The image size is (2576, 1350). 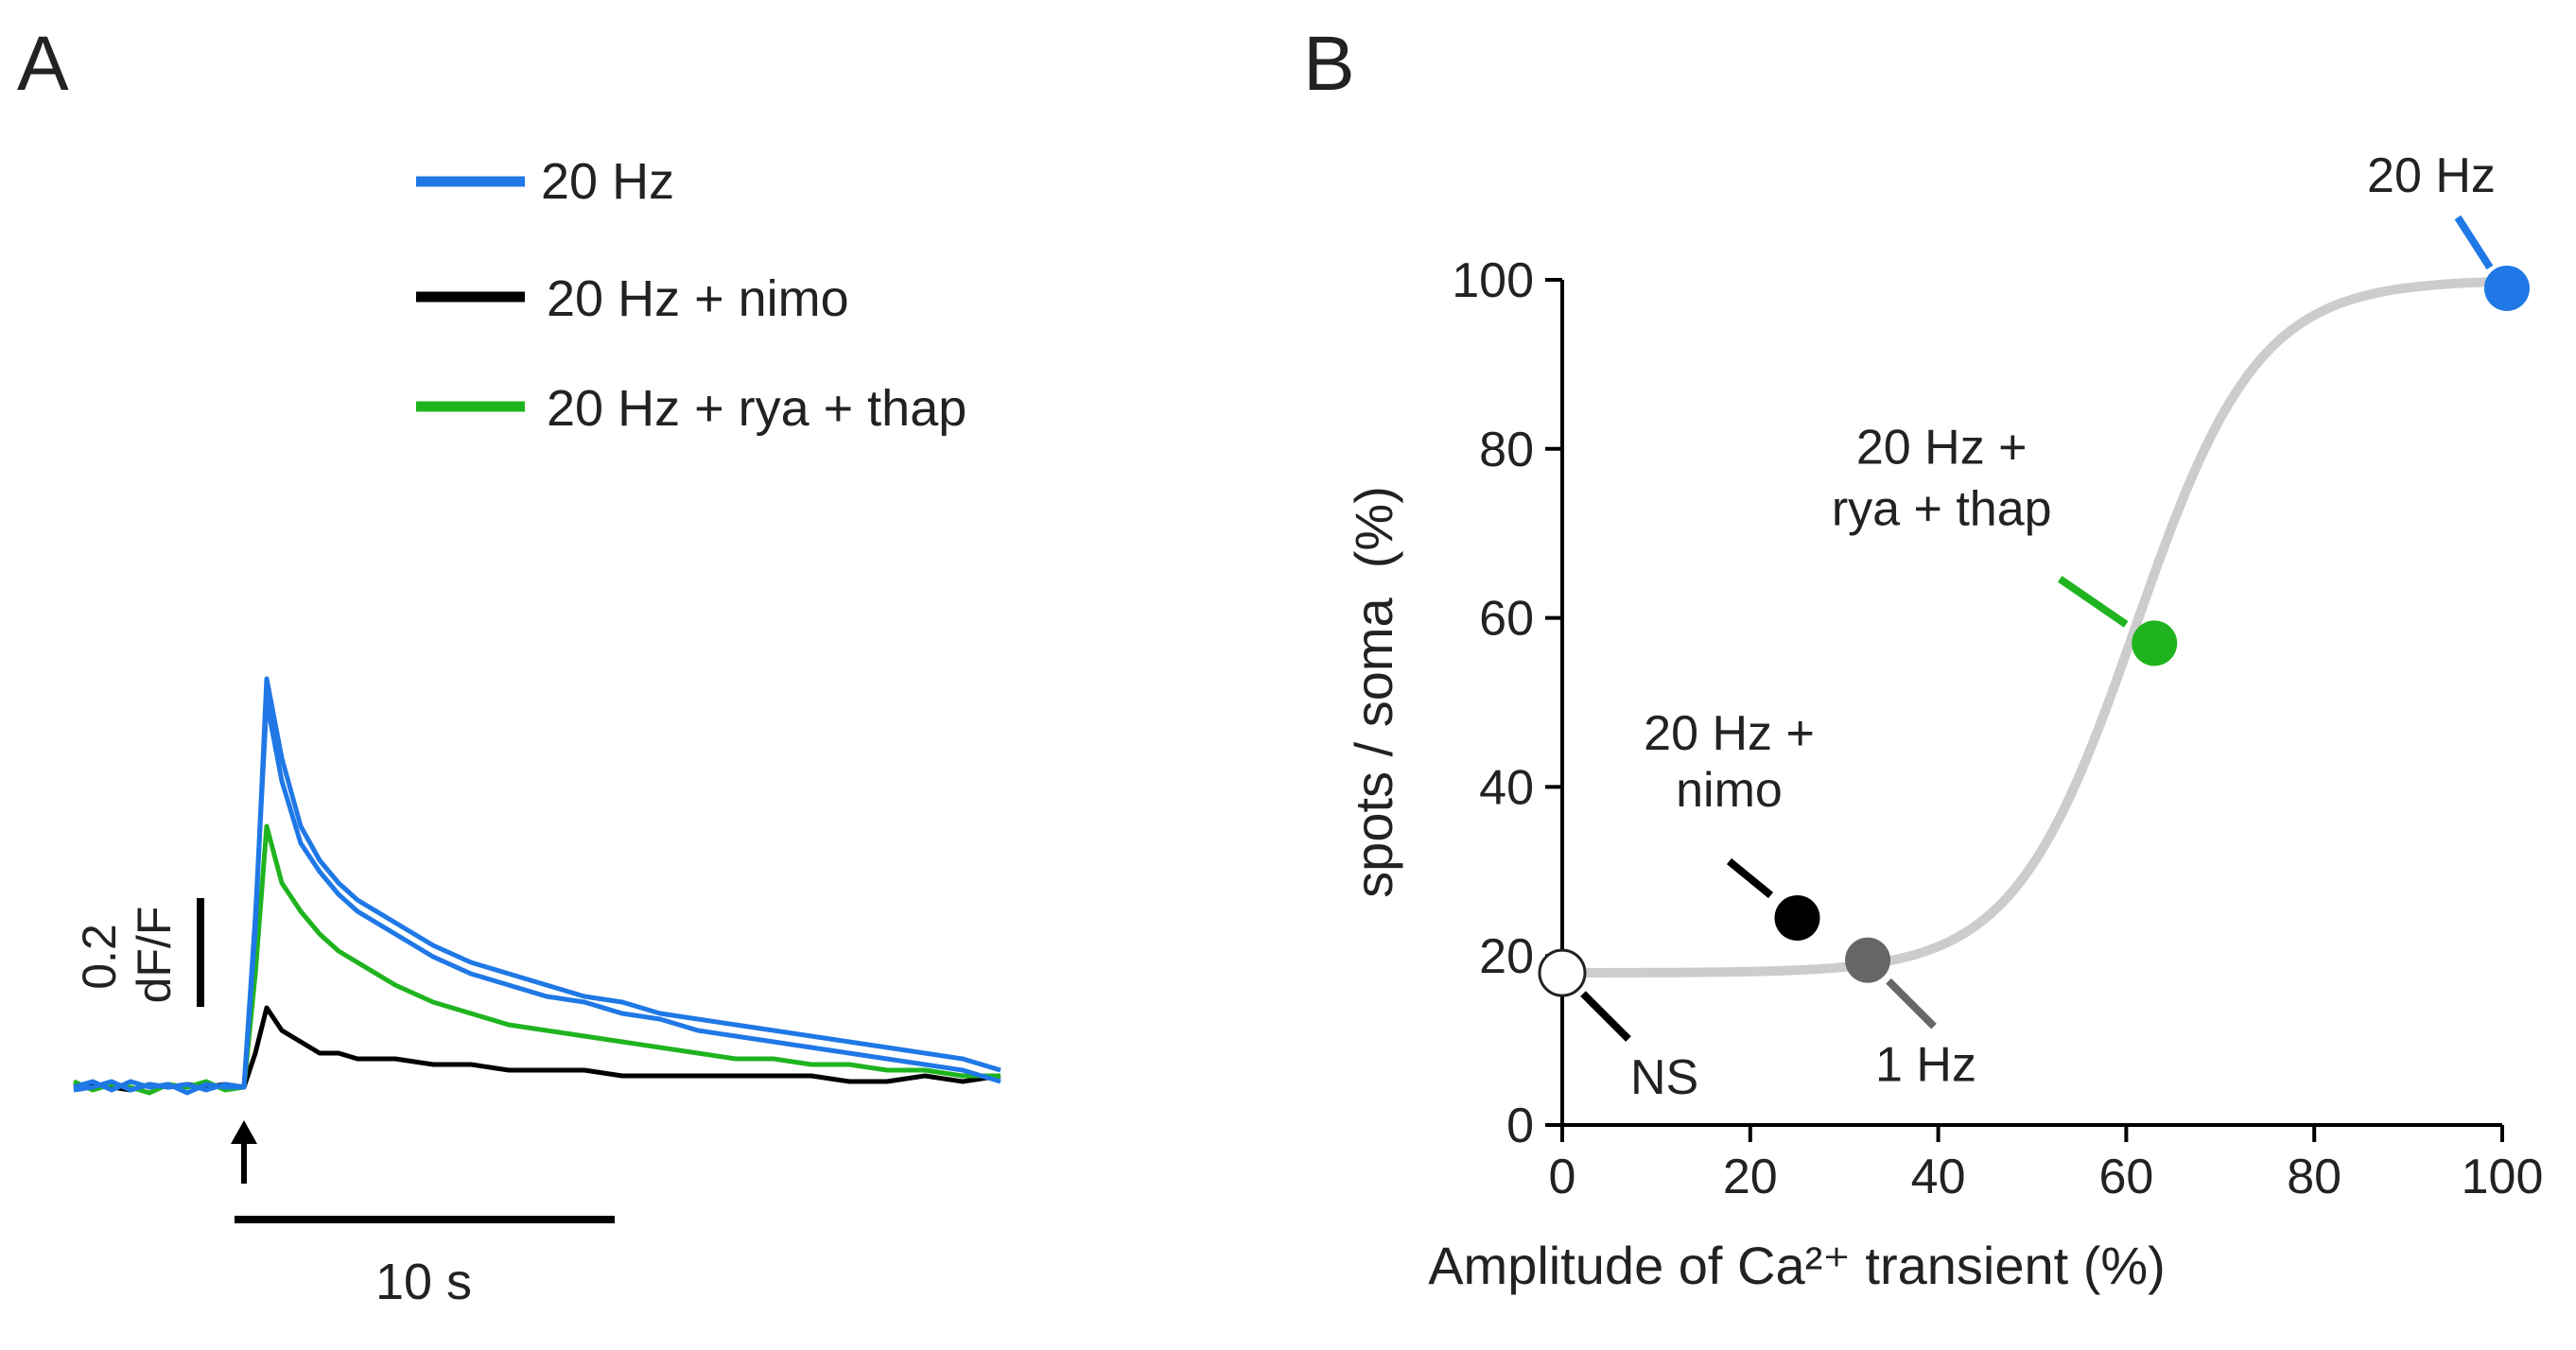 I want to click on y-tick-label: 40, so click(x=1506, y=787).